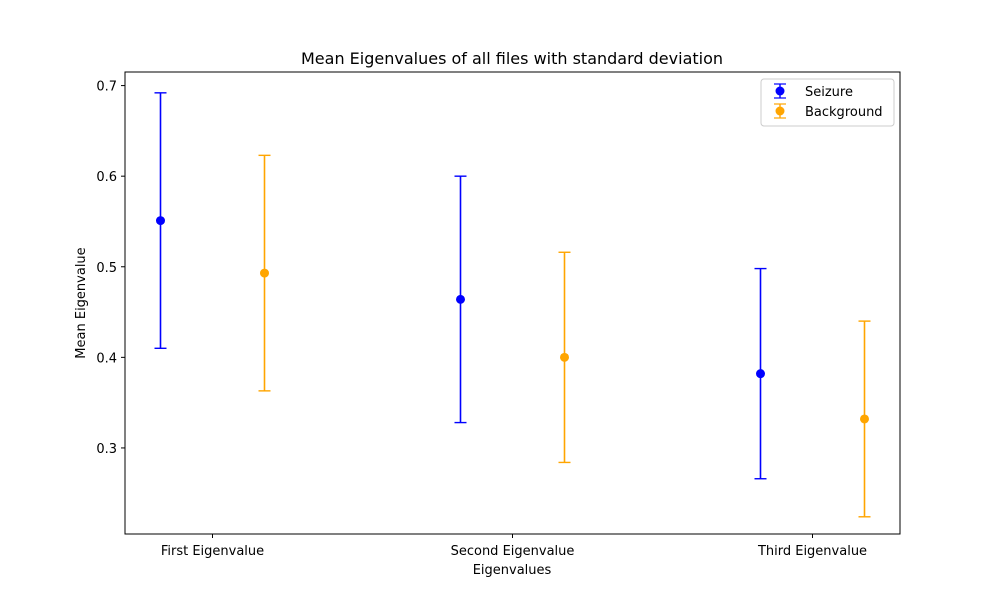 The image size is (1000, 600). Describe the element at coordinates (106, 449) in the screenshot. I see `y-tick-label: 0.3` at that location.